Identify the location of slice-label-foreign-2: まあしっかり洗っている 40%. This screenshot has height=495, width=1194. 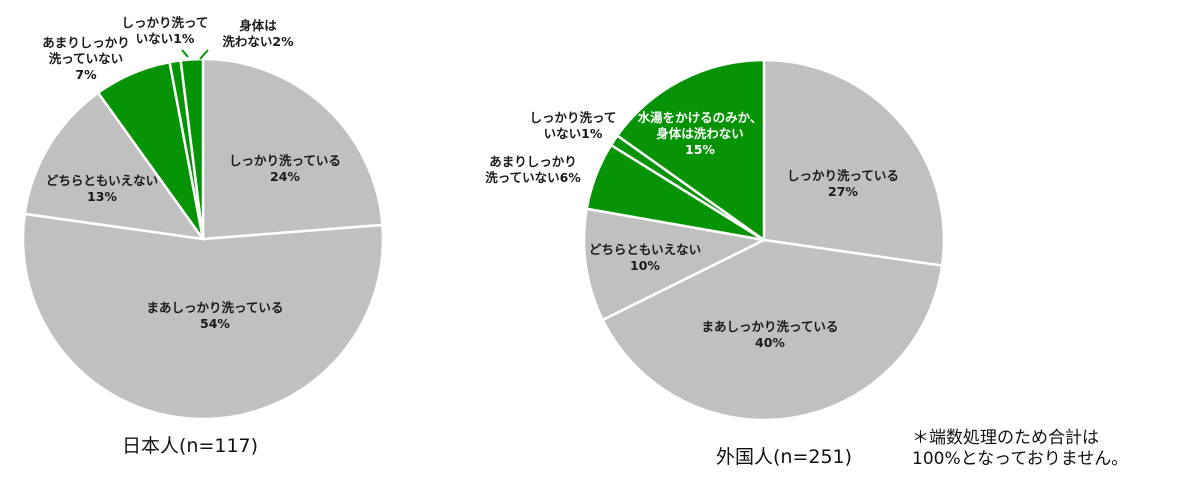
(770, 334).